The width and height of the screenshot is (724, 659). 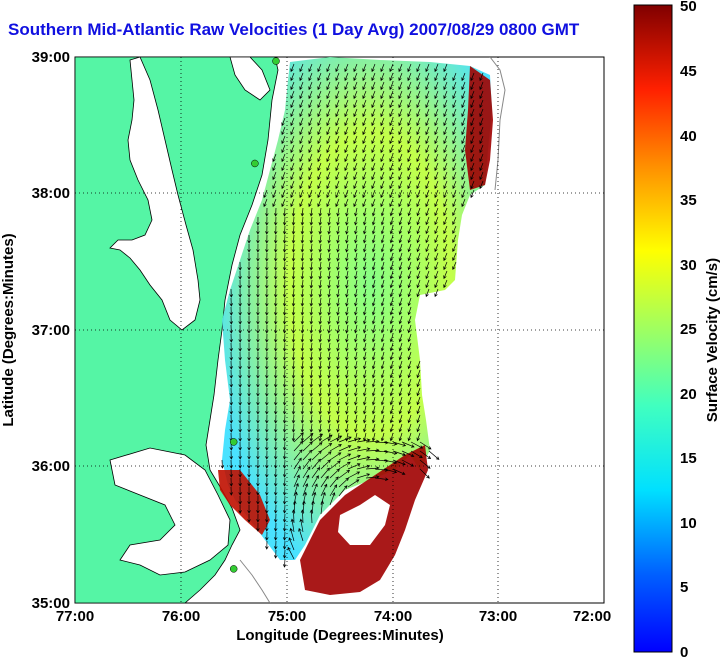 I want to click on y-tick-label: 36:00, so click(x=51, y=466).